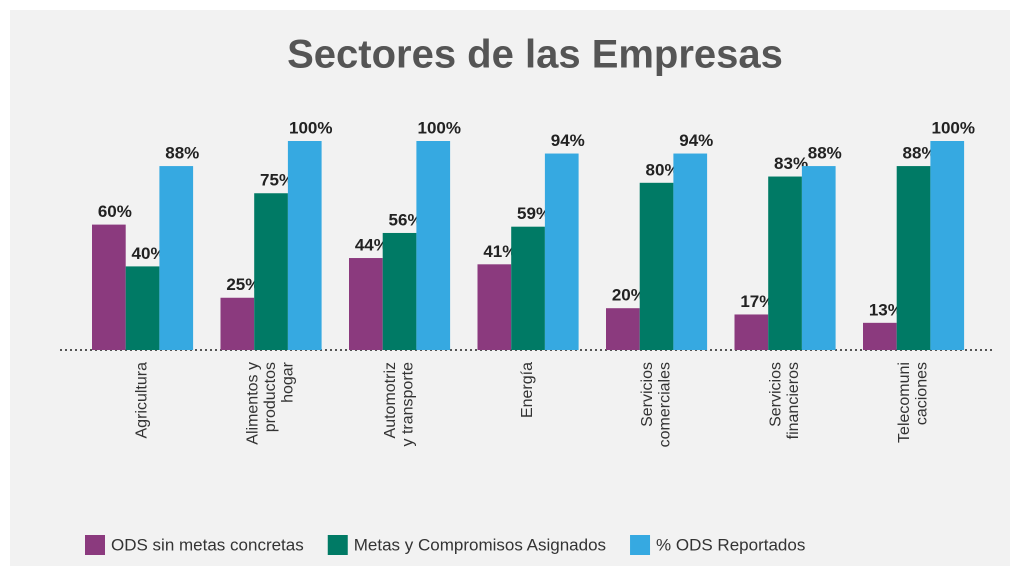 The width and height of the screenshot is (1024, 570). What do you see at coordinates (253, 403) in the screenshot?
I see `x-tick-label-line: Alimentos y` at bounding box center [253, 403].